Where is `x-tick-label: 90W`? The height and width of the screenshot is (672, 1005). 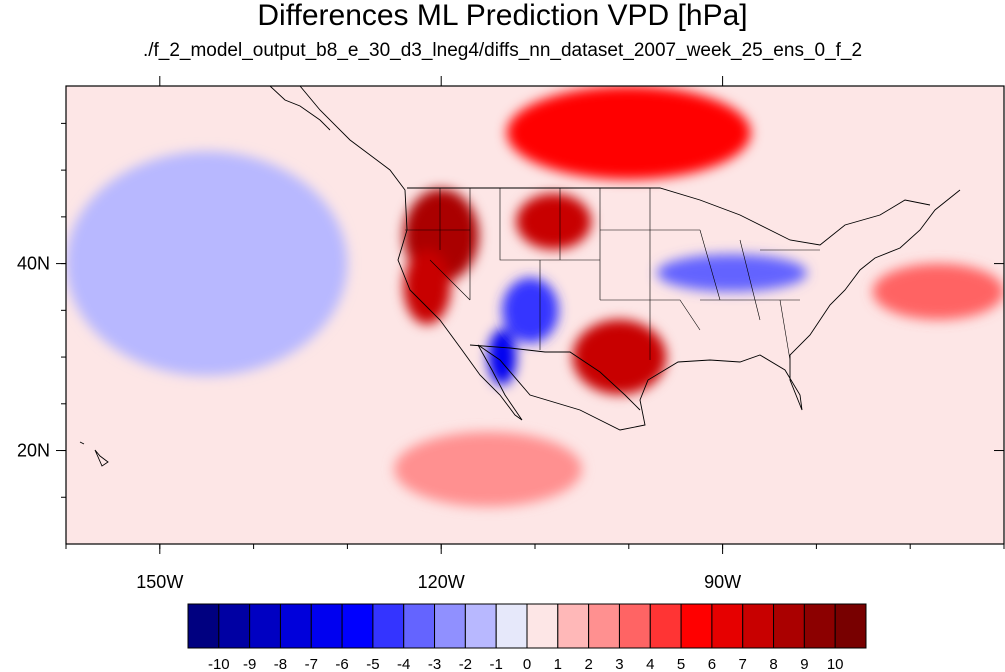
x-tick-label: 90W is located at coordinates (722, 582).